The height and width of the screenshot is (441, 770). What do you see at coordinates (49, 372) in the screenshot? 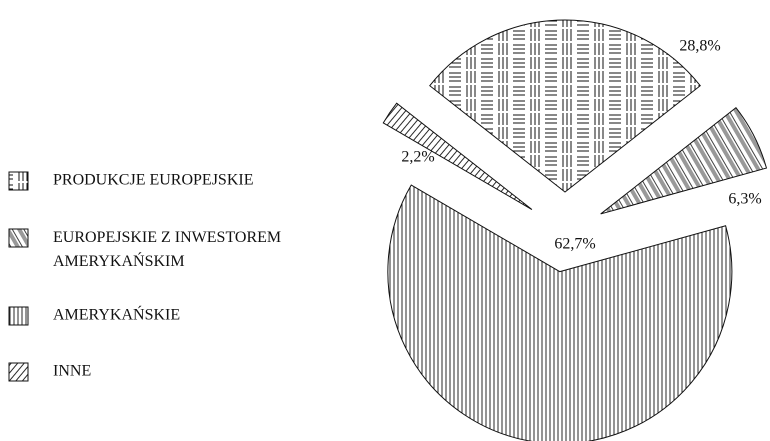
I see `legend-item: INNE` at bounding box center [49, 372].